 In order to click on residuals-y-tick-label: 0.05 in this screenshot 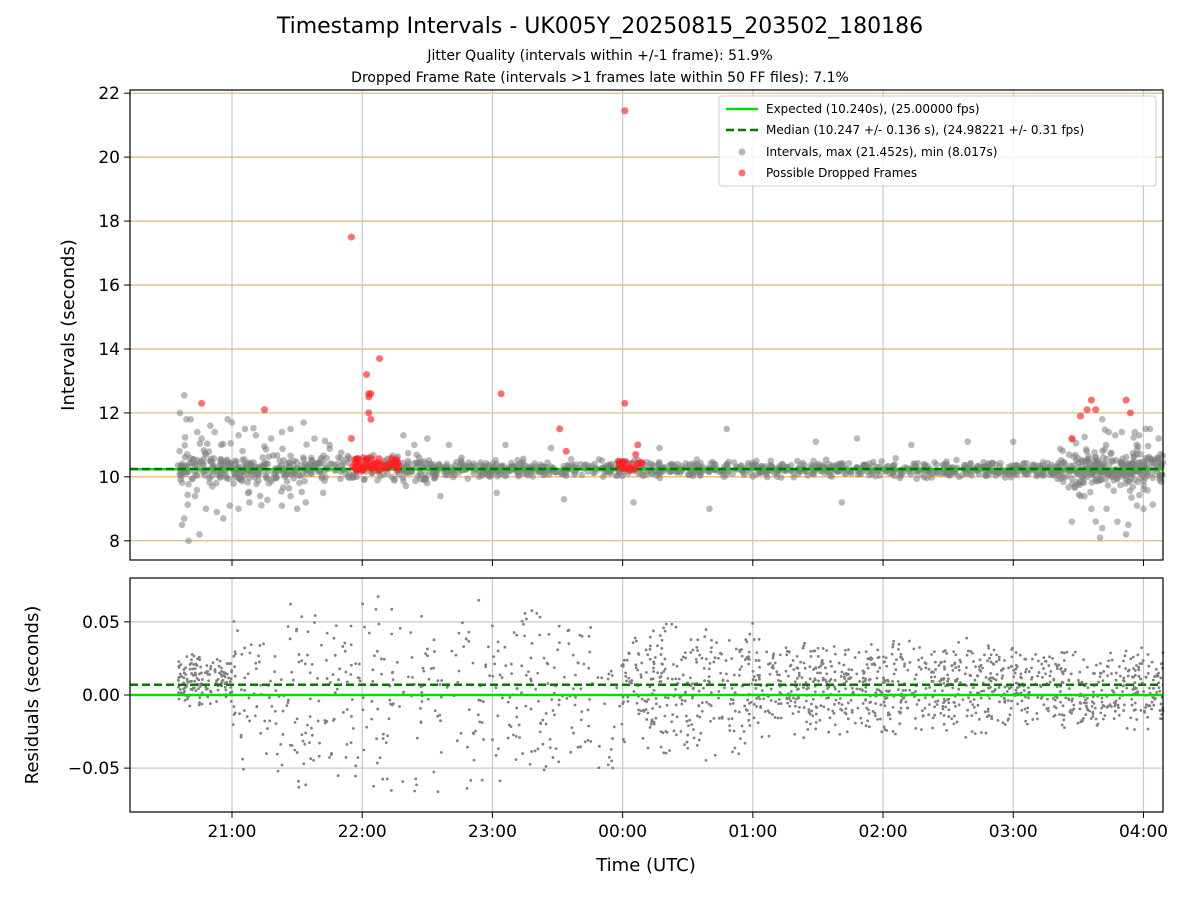, I will do `click(101, 623)`.